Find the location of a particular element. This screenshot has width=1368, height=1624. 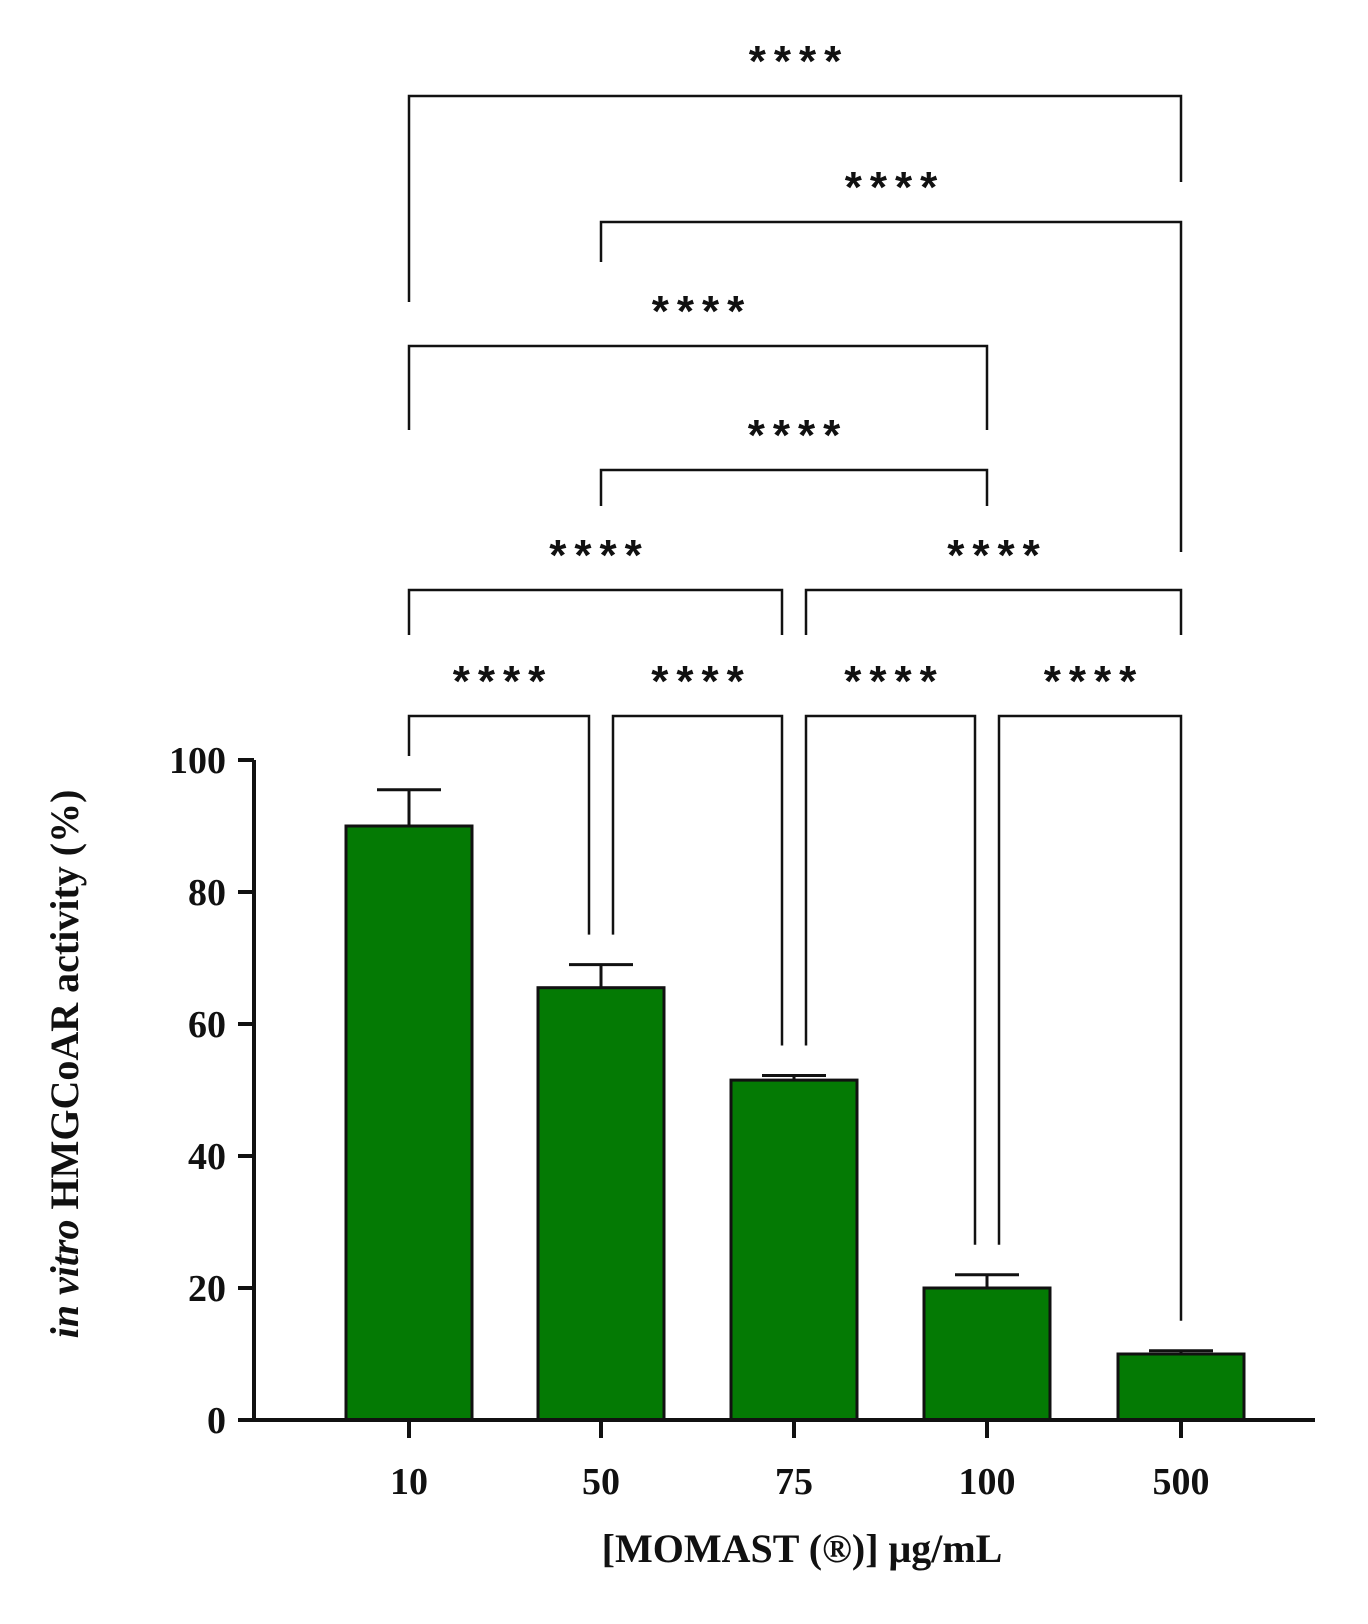

y-axis-label: in vitro HMGCoAR activity (%) is located at coordinates (64, 1064).